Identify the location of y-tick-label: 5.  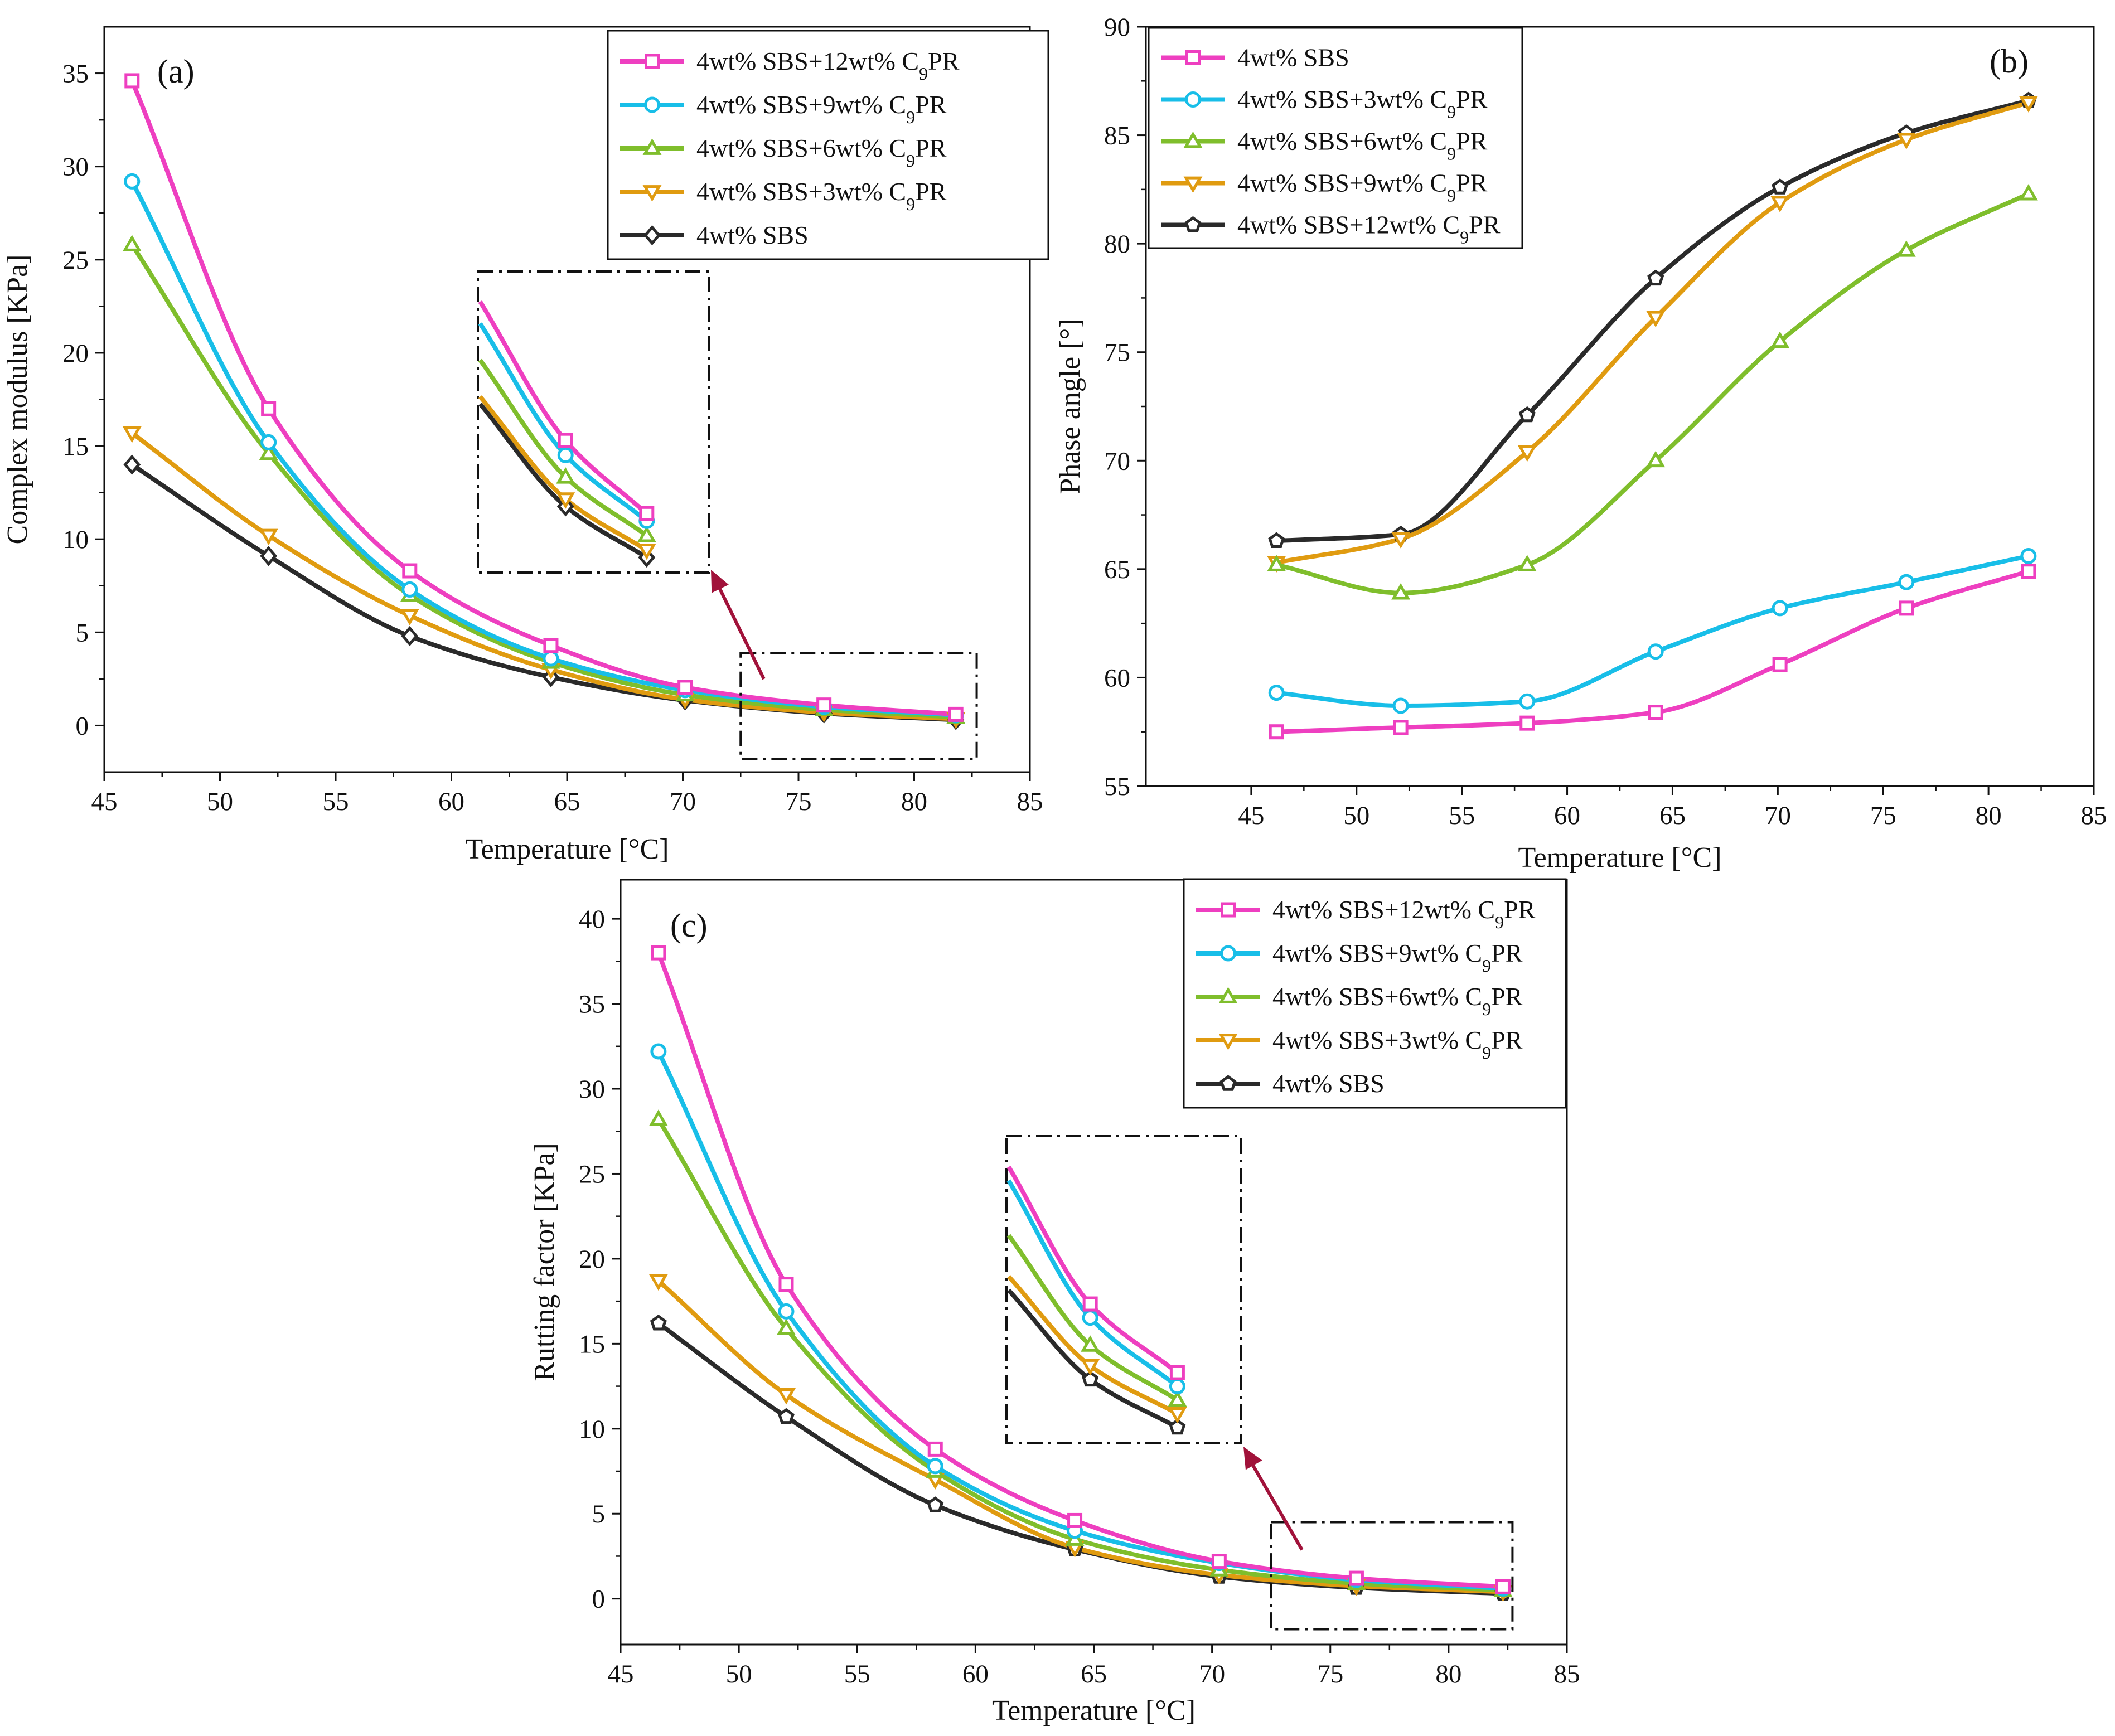
(82, 633).